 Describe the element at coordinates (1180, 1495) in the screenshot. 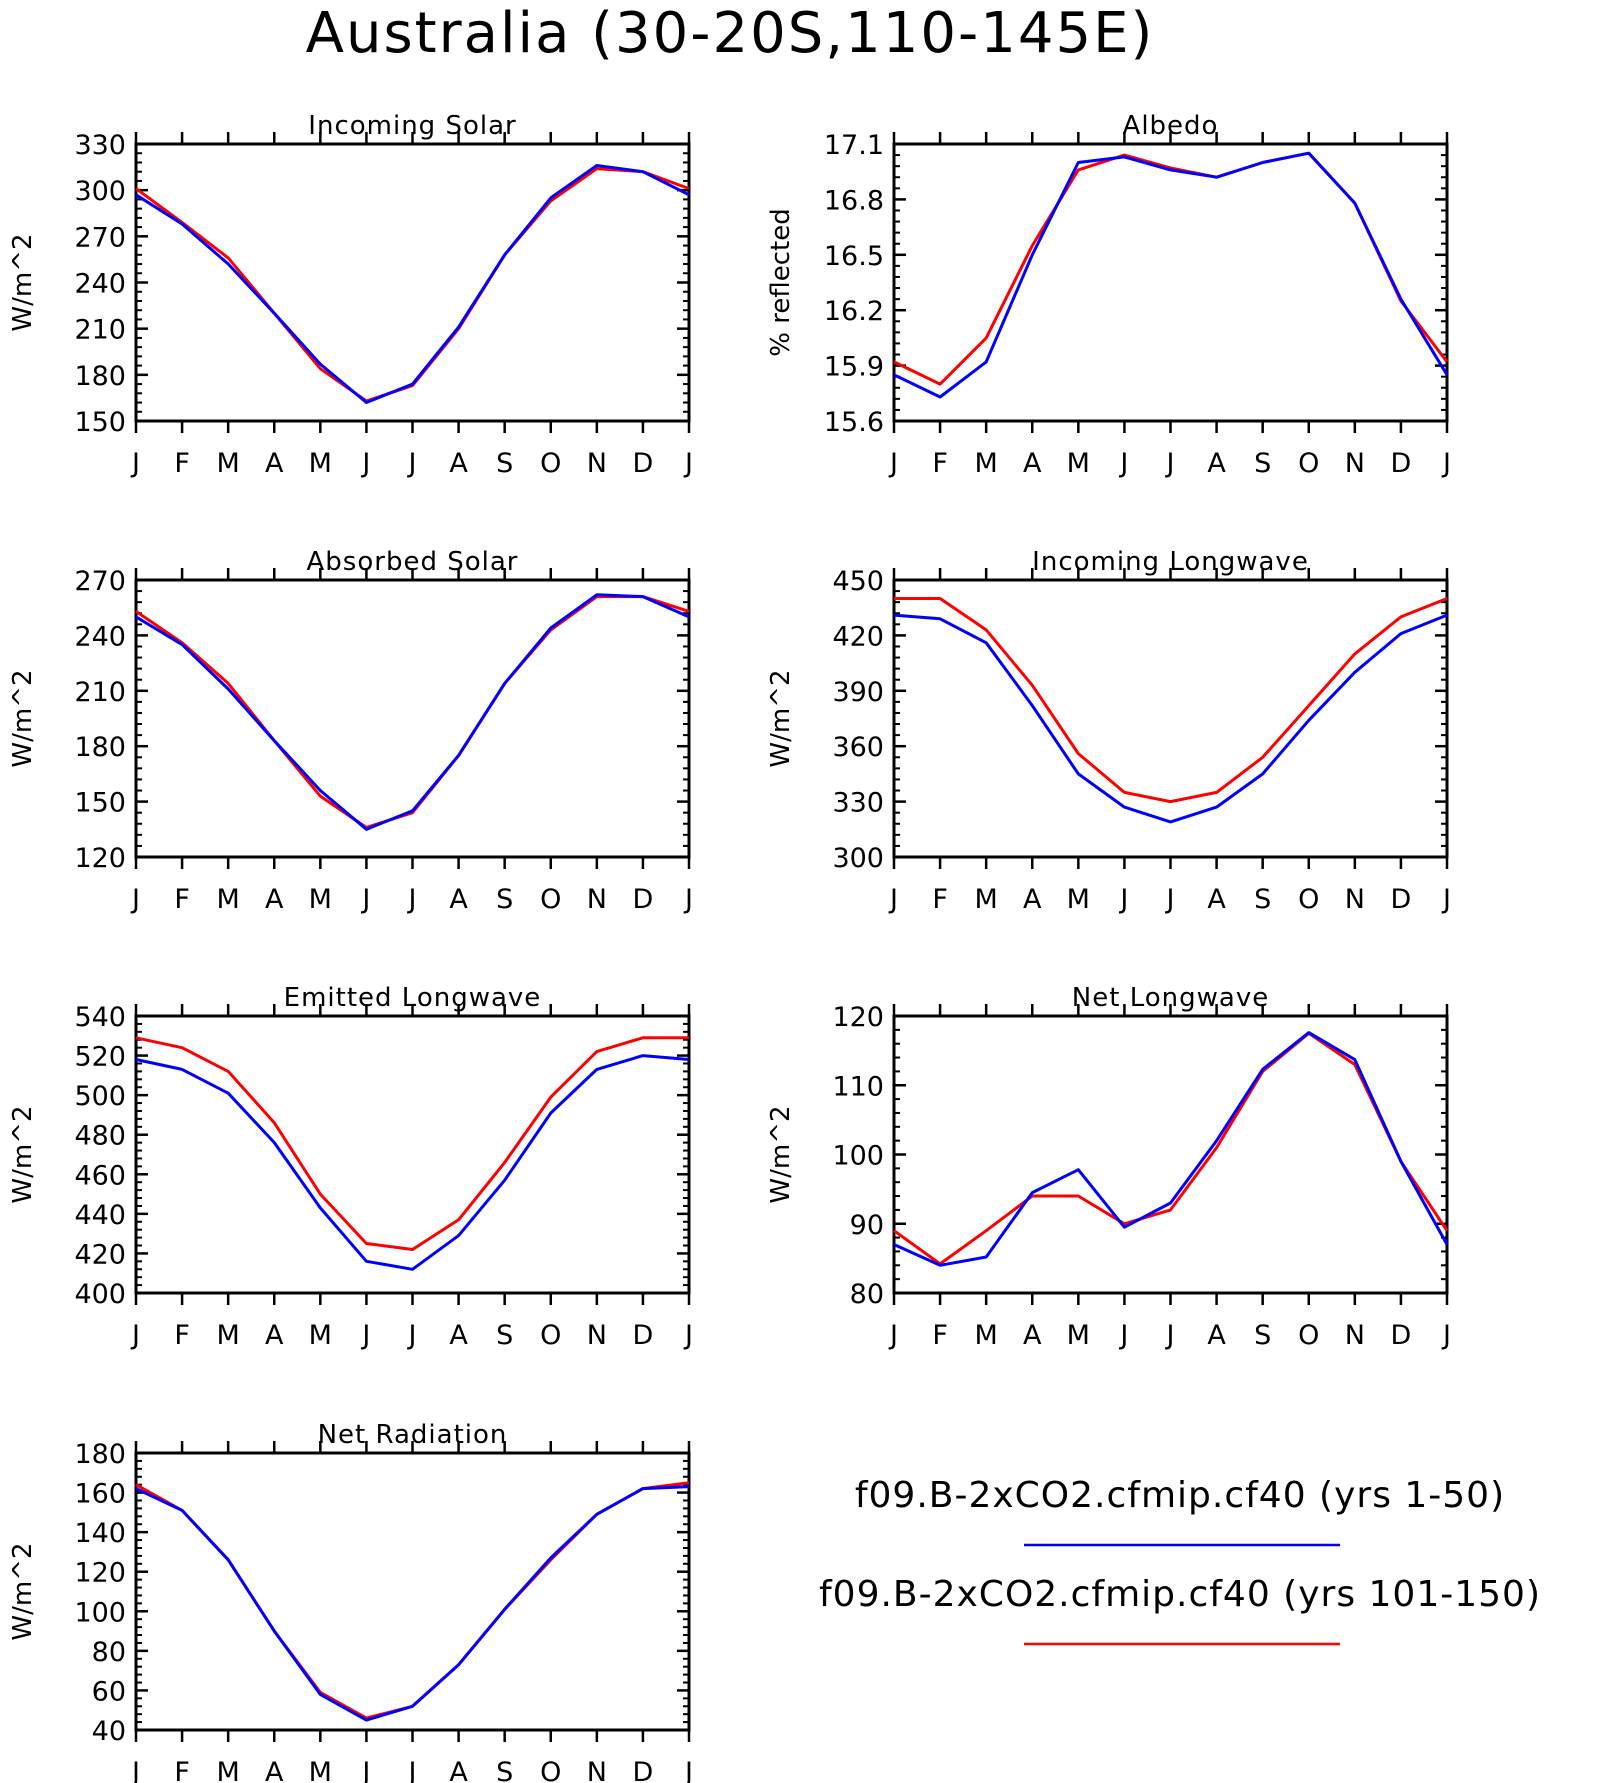

I see `legend-label-series-1: f09.B-2xCO2.cfmip.cf40 (yrs 1-50)` at that location.